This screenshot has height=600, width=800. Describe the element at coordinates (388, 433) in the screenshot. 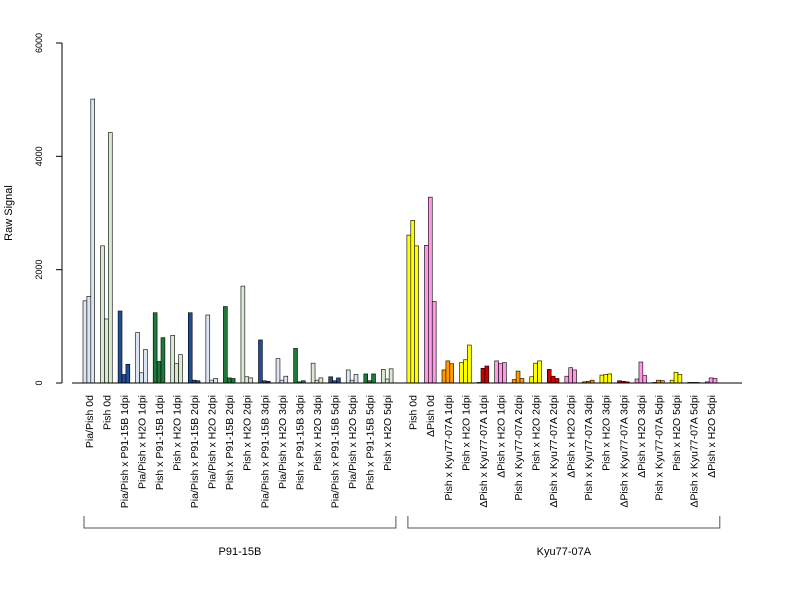

I see `x-tick-label: Pish x H2O 5dpi` at that location.